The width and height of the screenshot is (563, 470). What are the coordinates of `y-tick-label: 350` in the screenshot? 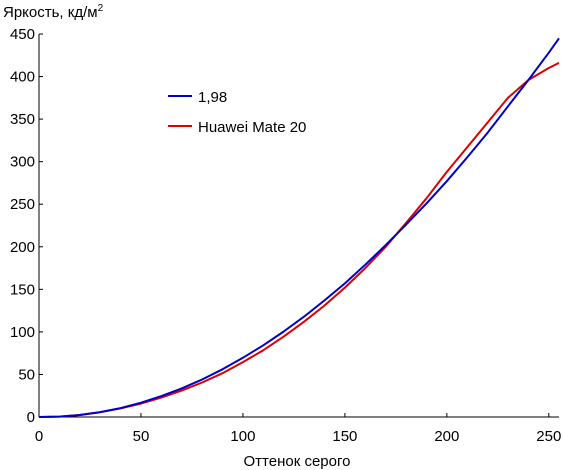 It's located at (22, 119).